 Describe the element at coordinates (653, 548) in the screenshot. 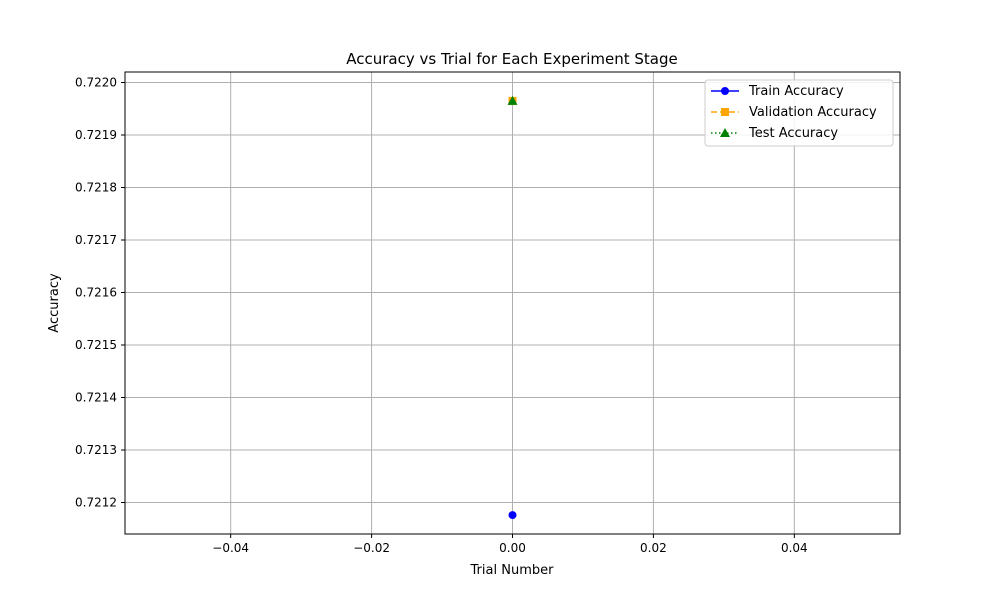

I see `x-tick-label: 0.02` at that location.